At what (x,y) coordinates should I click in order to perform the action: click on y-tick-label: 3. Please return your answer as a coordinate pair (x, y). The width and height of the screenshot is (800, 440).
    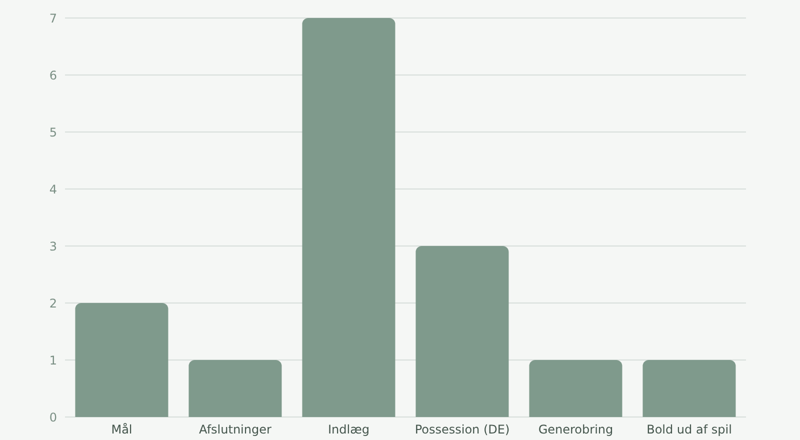
    Looking at the image, I should click on (53, 246).